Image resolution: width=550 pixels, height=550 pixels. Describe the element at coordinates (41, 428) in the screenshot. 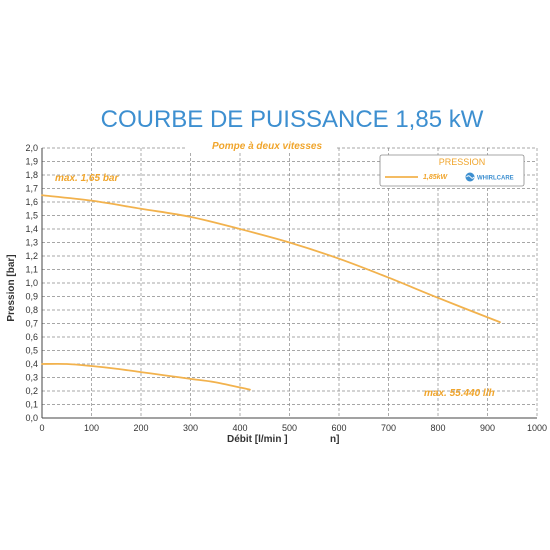

I see `x-tick-label: 0` at that location.